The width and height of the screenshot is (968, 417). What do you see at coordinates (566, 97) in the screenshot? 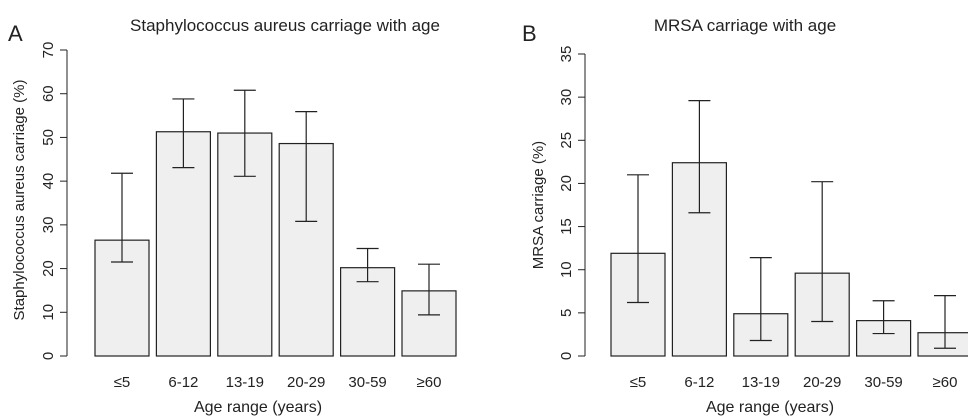
I see `panel-b-y-tick-label: 30` at bounding box center [566, 97].